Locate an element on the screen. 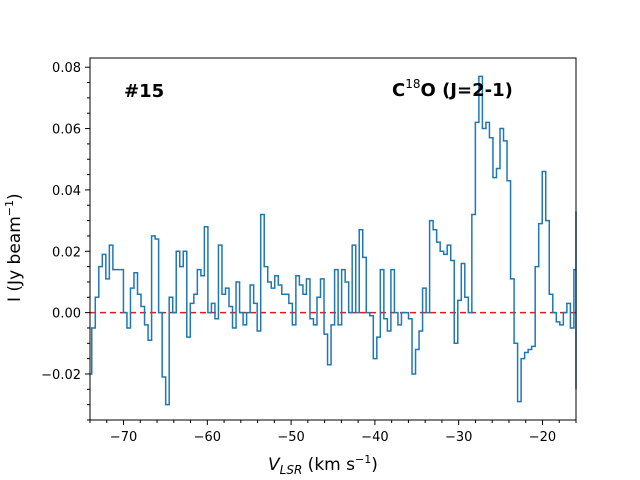  y-tick-label: 0.00 is located at coordinates (66, 314).